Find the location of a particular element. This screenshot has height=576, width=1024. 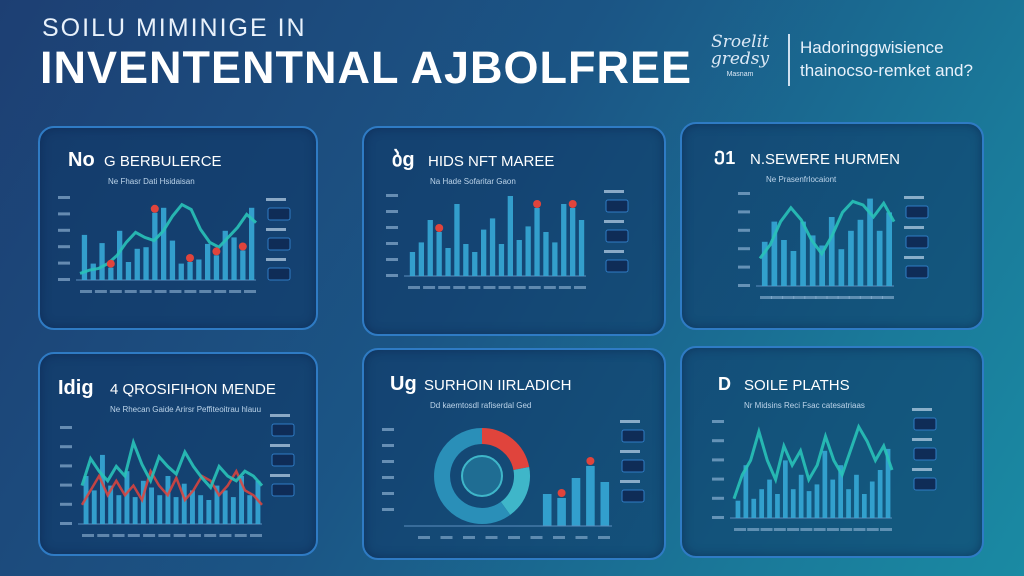

chart-3-subtitle: Ne Prasenfrlocaiont is located at coordinates (801, 179).